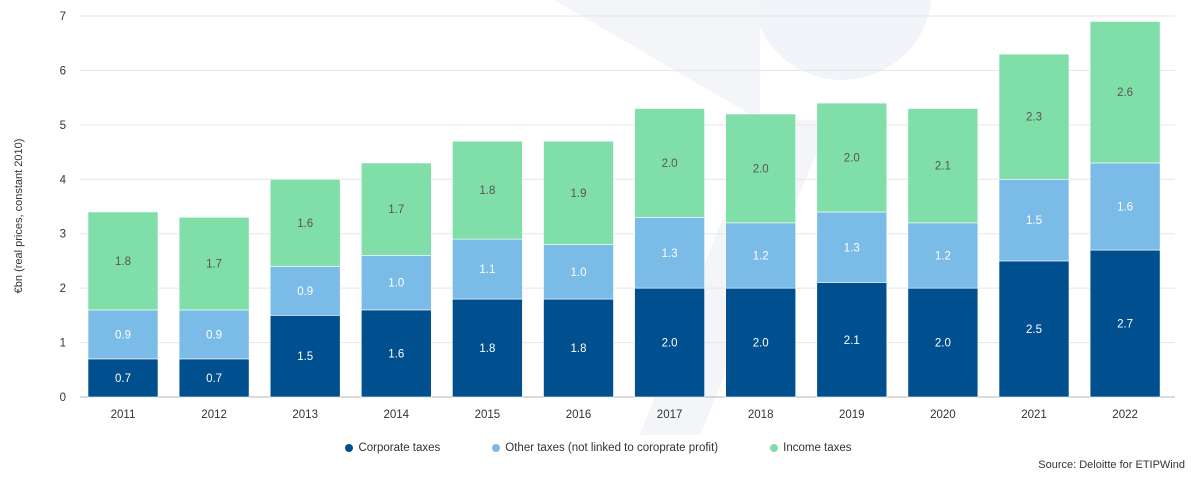  What do you see at coordinates (63, 17) in the screenshot?
I see `y-tick-label: 7` at bounding box center [63, 17].